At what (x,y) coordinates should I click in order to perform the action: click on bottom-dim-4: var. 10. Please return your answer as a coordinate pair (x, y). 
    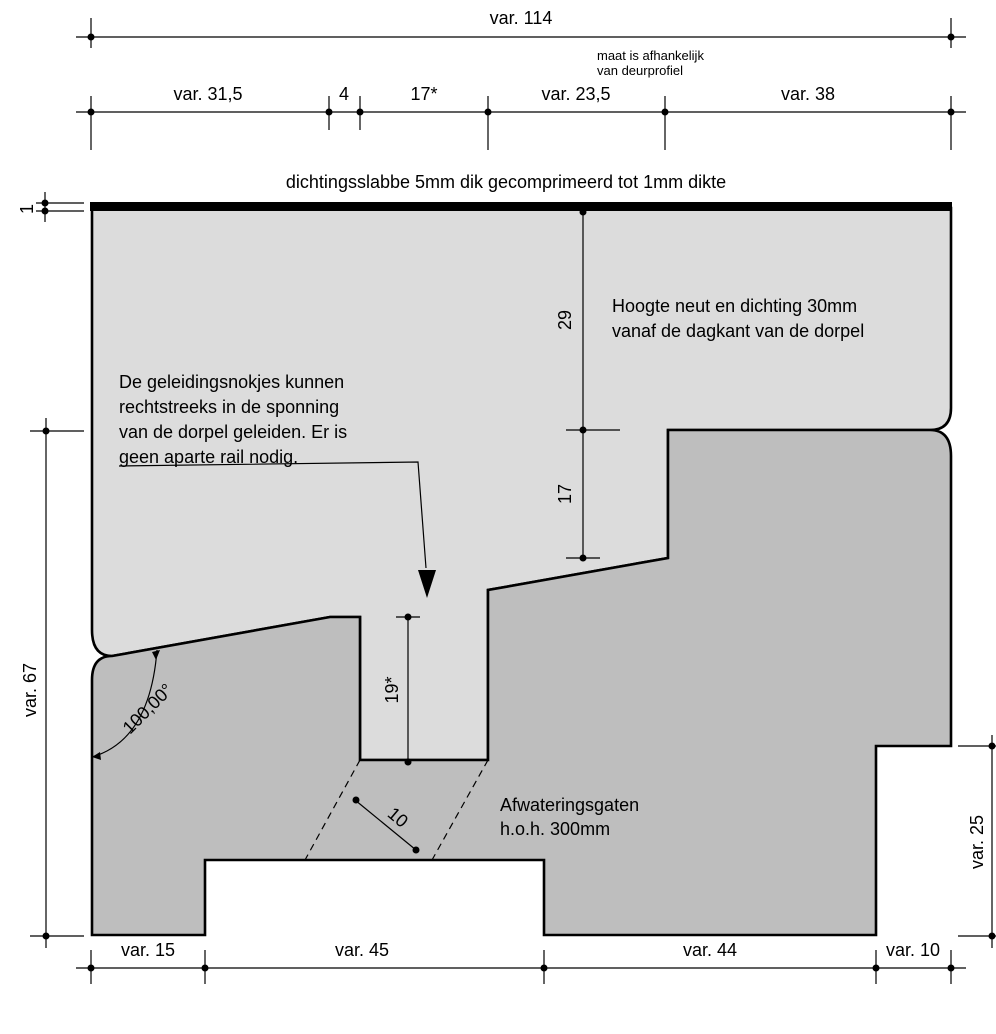
    Looking at the image, I should click on (913, 950).